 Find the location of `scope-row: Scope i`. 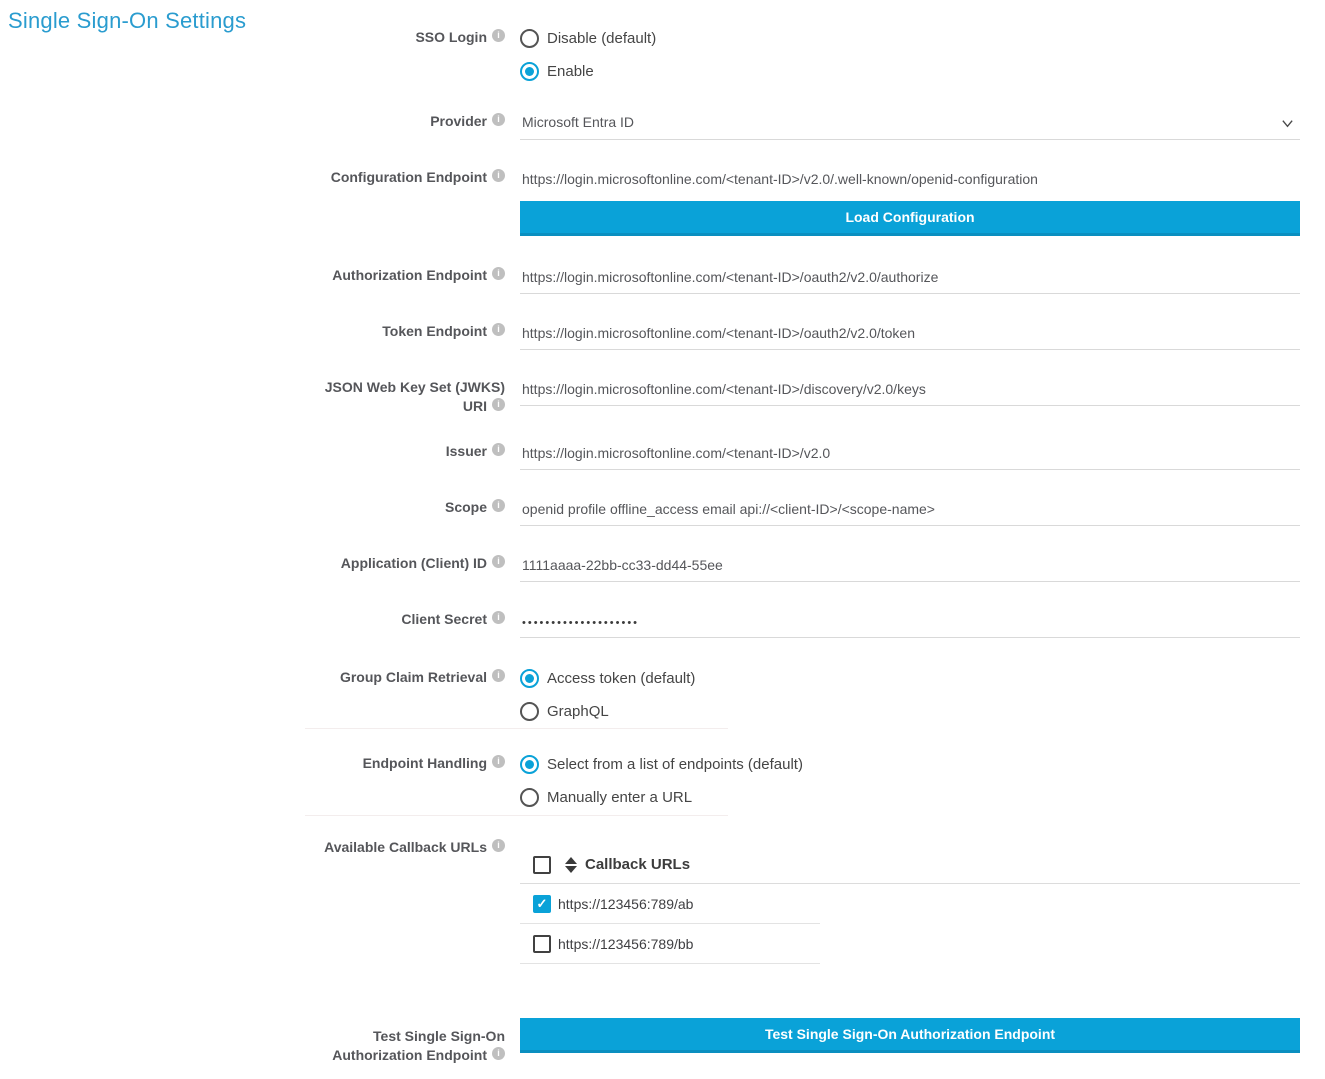

scope-row: Scope i is located at coordinates (662, 512).